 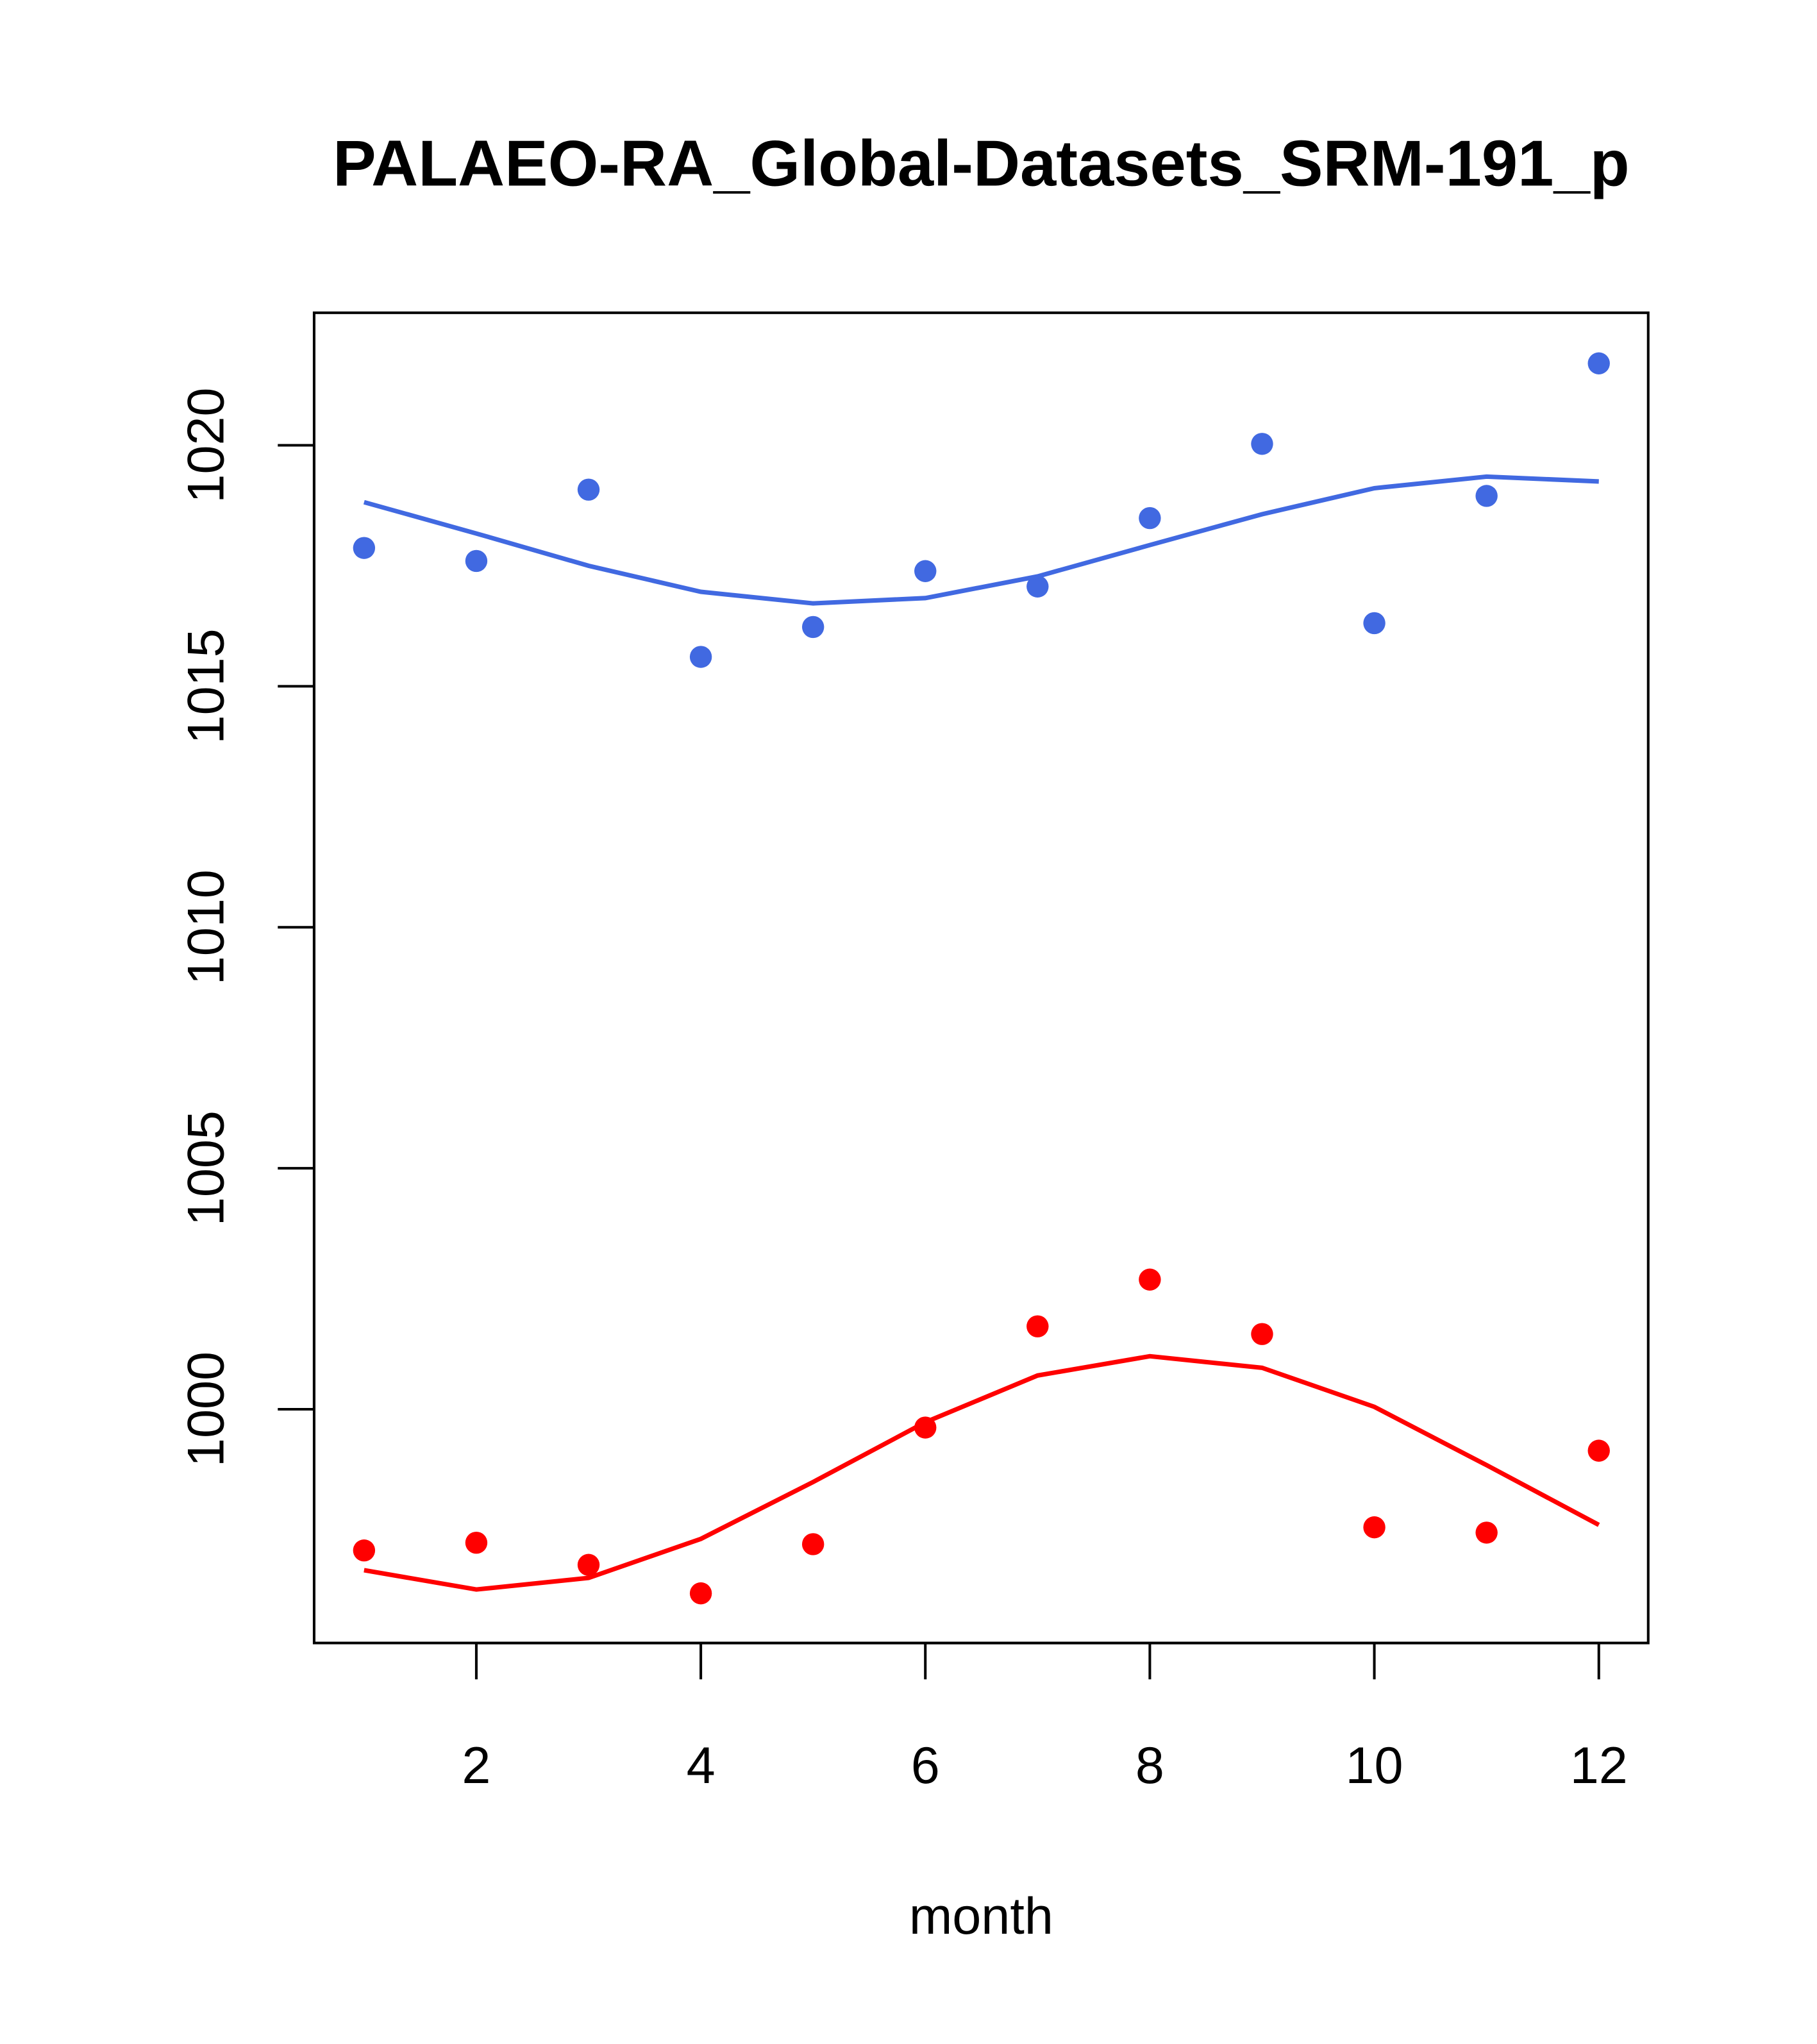 What do you see at coordinates (206, 1168) in the screenshot?
I see `y-tick-label: 1005` at bounding box center [206, 1168].